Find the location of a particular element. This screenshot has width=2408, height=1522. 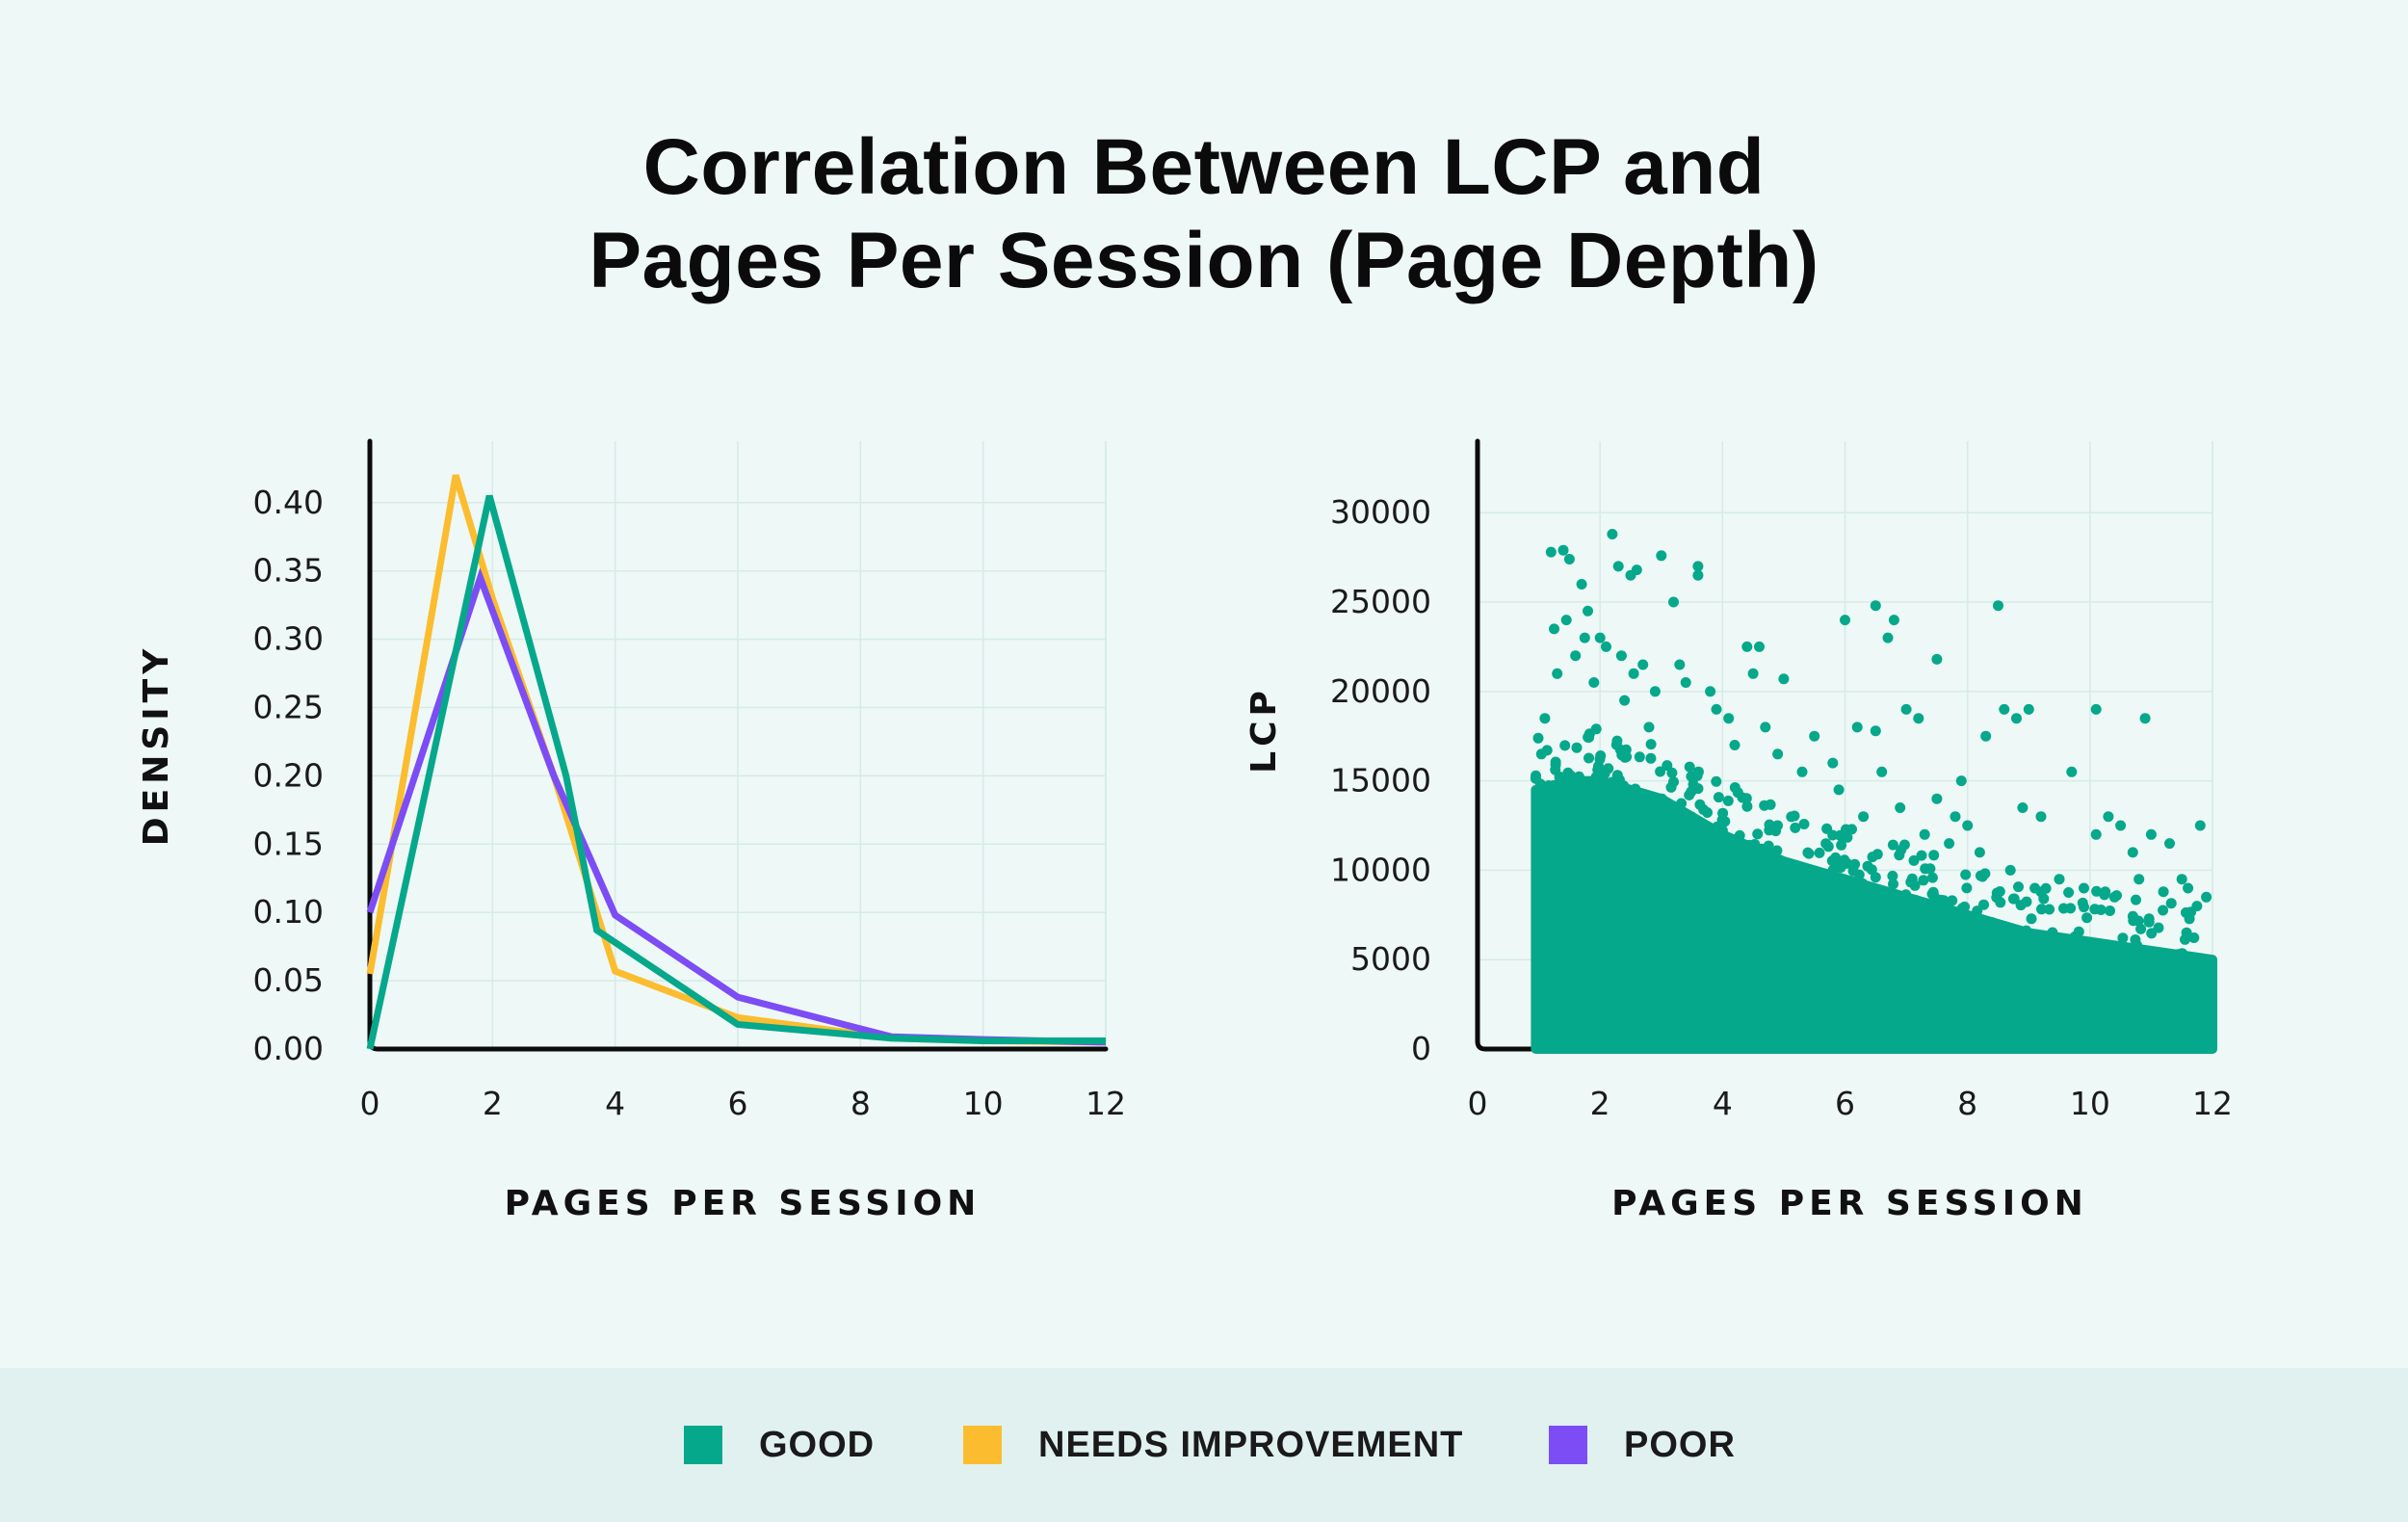

legend-item-good: GOOD is located at coordinates (779, 1445).